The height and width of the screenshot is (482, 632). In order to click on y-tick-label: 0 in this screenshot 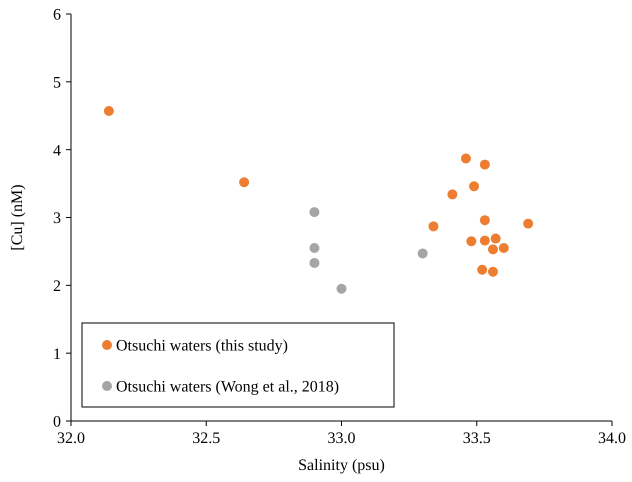, I will do `click(57, 422)`.